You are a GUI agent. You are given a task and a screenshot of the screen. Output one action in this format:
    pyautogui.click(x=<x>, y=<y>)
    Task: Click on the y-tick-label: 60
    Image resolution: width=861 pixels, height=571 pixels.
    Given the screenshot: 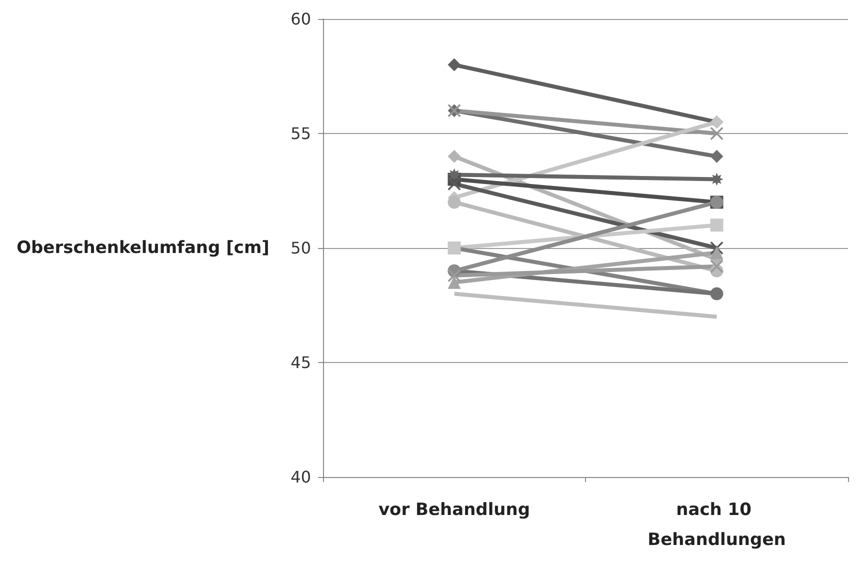 What is the action you would take?
    pyautogui.click(x=300, y=19)
    